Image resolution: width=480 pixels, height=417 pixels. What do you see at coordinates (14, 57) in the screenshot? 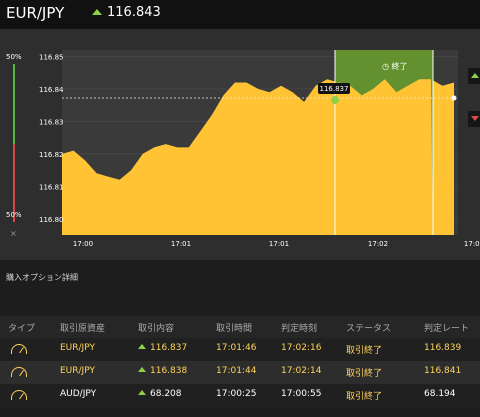
I see `gauge-up-percent: 50%` at bounding box center [14, 57].